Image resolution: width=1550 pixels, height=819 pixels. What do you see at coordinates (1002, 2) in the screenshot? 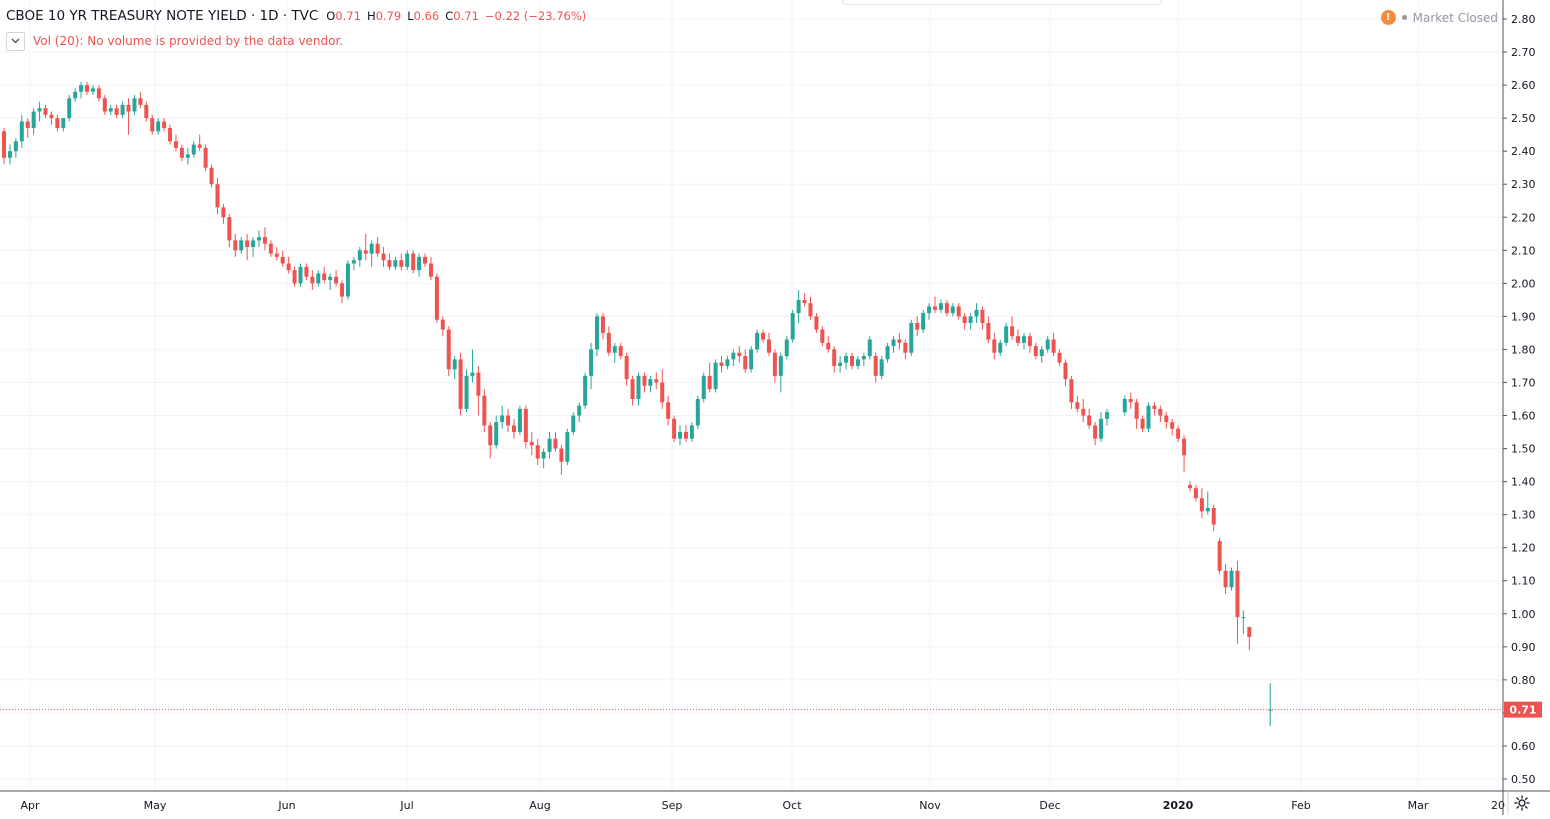
I see `floating-tab-handle` at bounding box center [1002, 2].